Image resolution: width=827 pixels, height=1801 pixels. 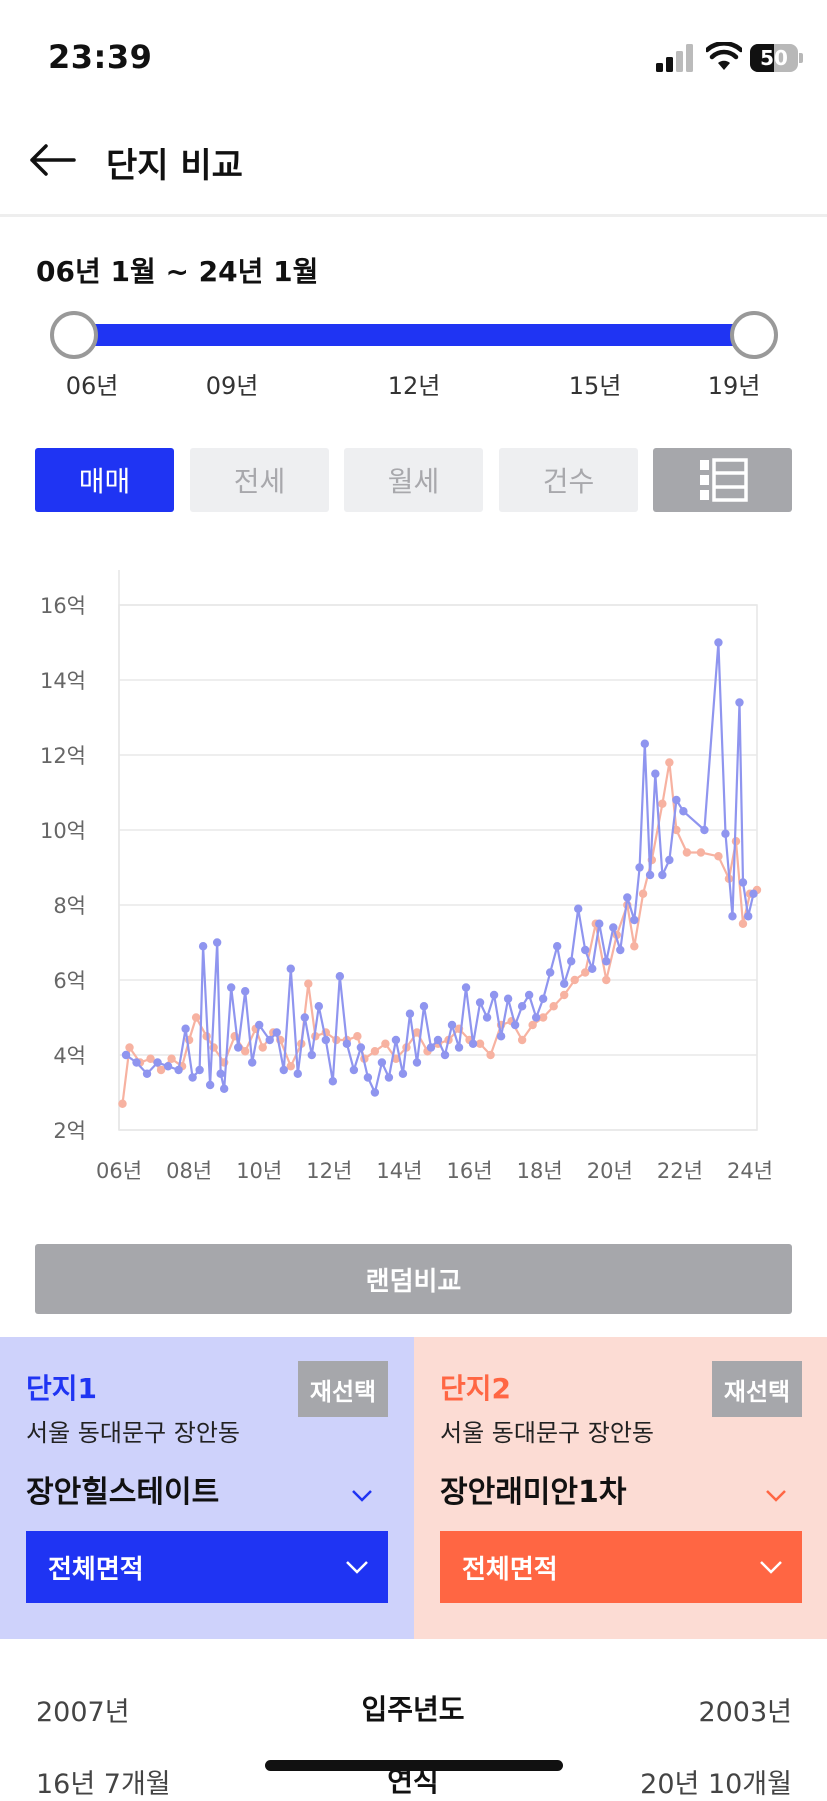 I want to click on complex1-address: 서울 동대문구 장안동, so click(x=133, y=1433).